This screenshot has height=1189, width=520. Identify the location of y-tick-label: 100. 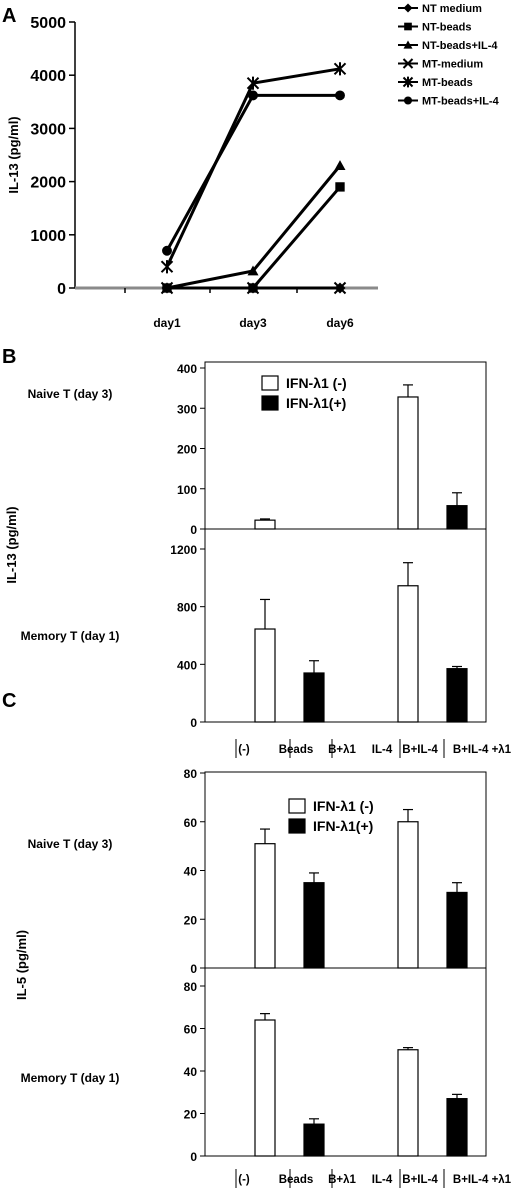
(187, 490).